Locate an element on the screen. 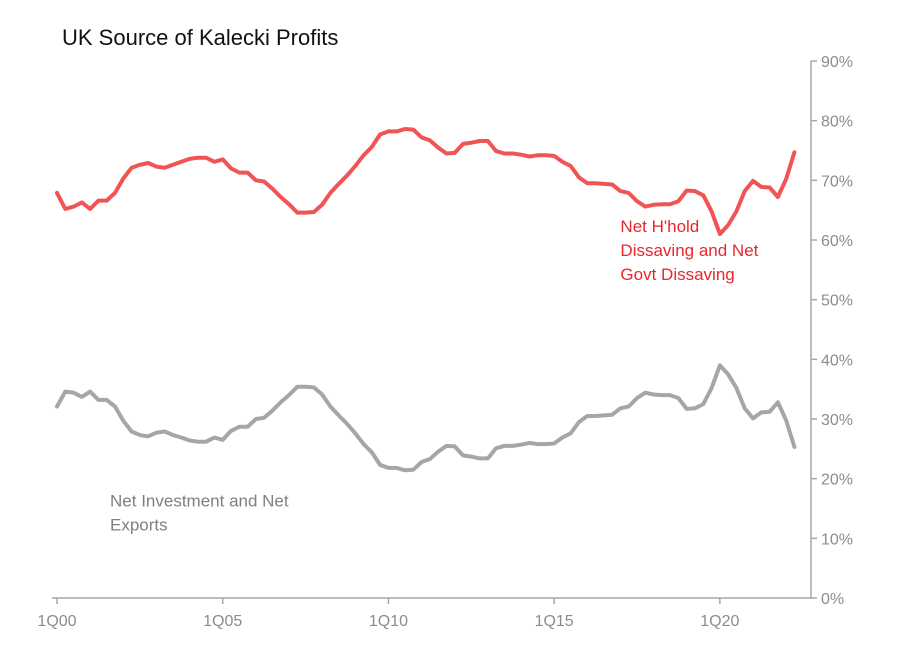  y-tick-label: 0% is located at coordinates (832, 599).